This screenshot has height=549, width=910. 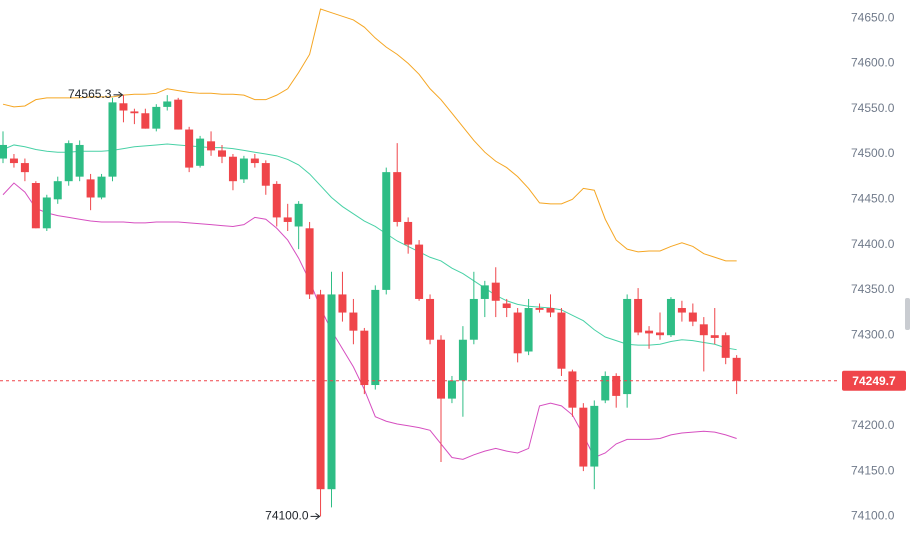 What do you see at coordinates (873, 198) in the screenshot?
I see `y-tick-label: 74450.0` at bounding box center [873, 198].